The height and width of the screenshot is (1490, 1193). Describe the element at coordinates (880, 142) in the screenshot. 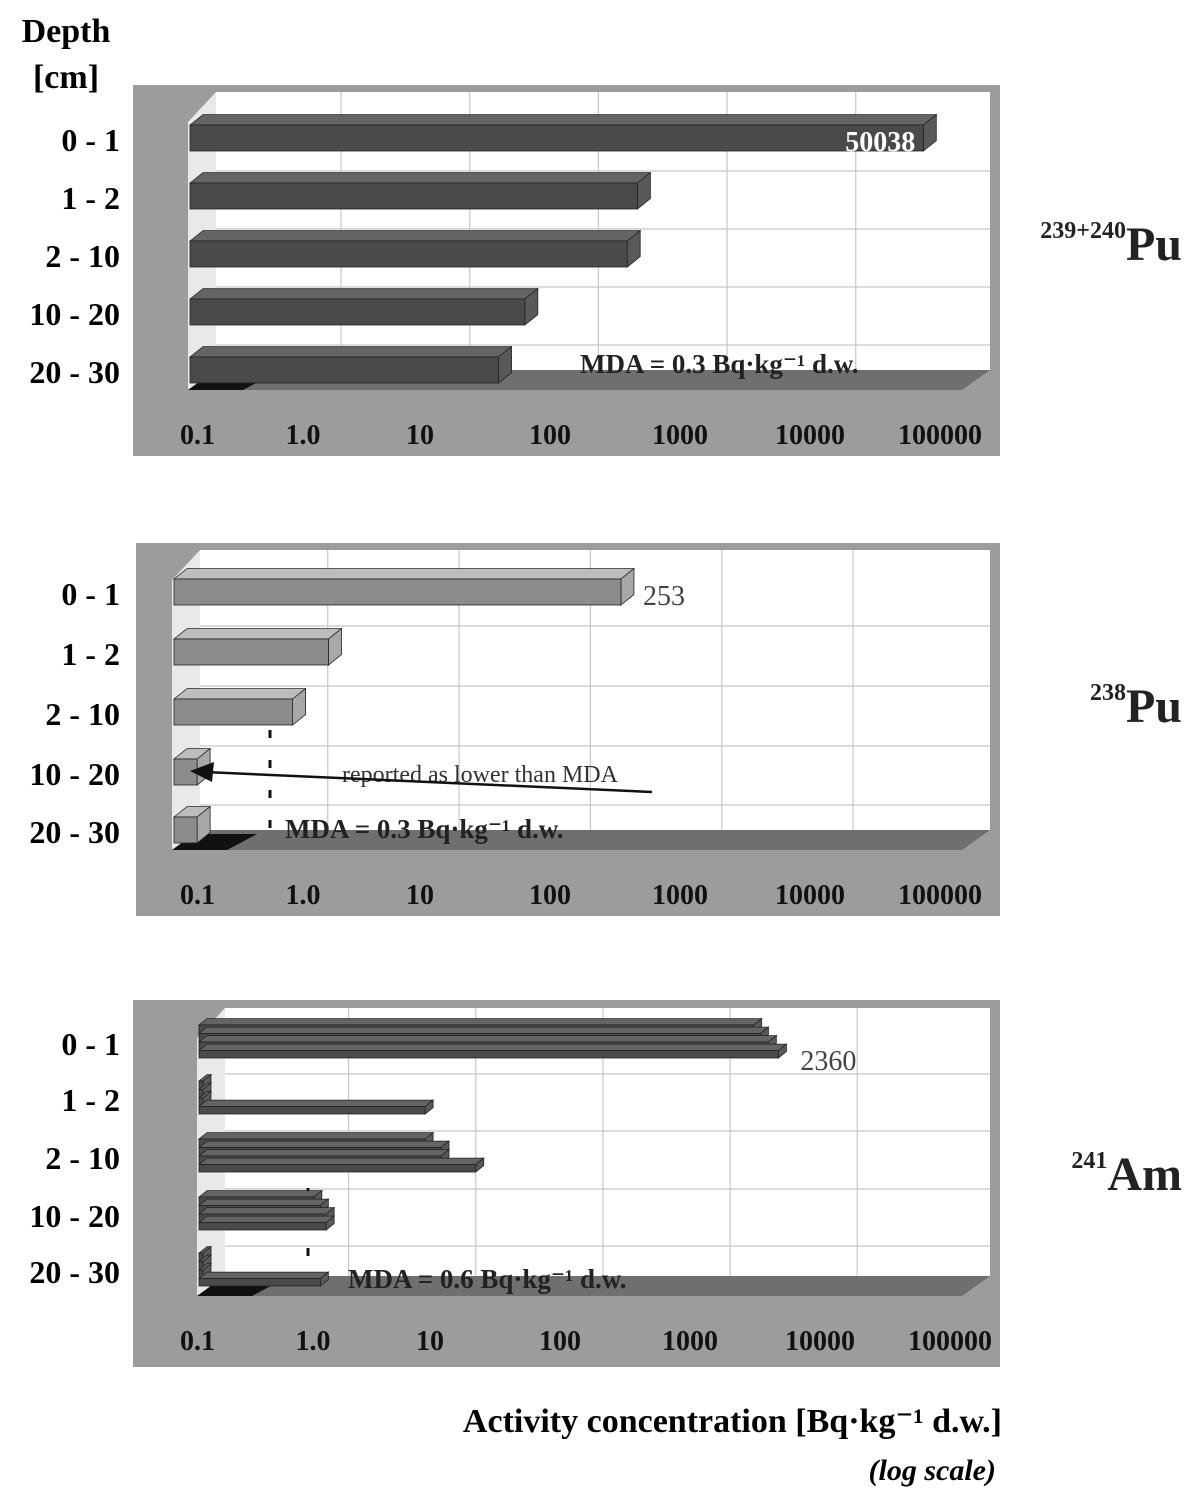

I see `bar-value-label: 50038` at that location.